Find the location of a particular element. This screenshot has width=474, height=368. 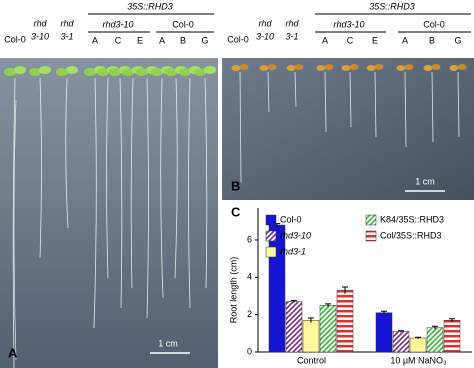

y-tick-label: 6 is located at coordinates (249, 239).